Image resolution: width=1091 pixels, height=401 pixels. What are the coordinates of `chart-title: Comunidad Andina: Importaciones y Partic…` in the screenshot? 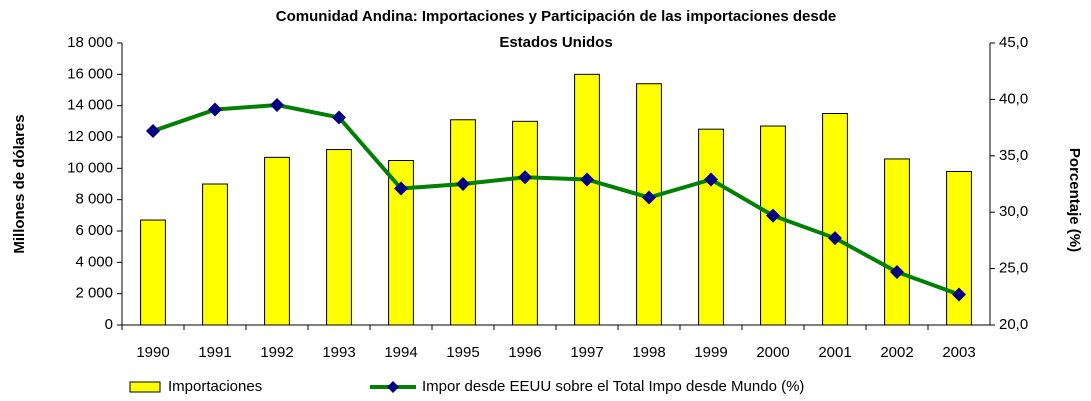 It's located at (556, 16).